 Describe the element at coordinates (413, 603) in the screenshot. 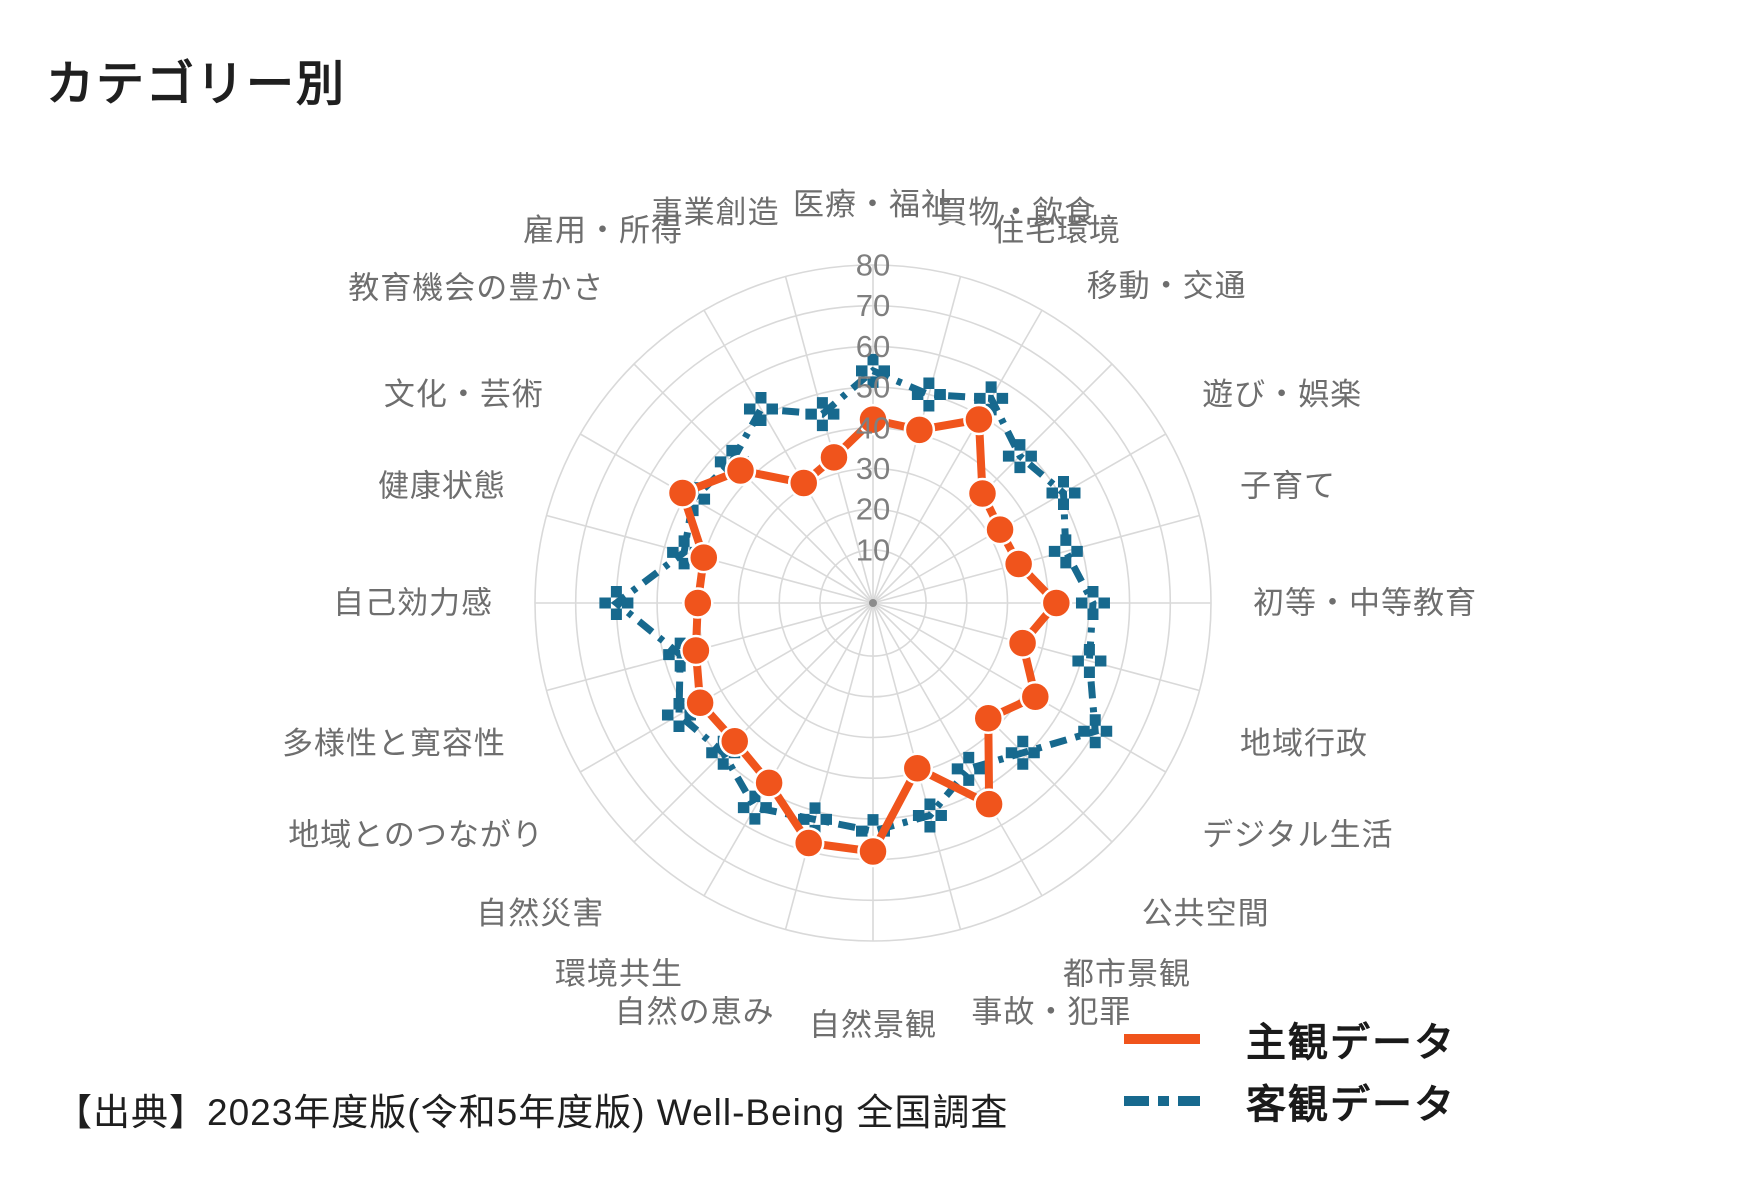

I see `category-label: 自己効力感` at that location.